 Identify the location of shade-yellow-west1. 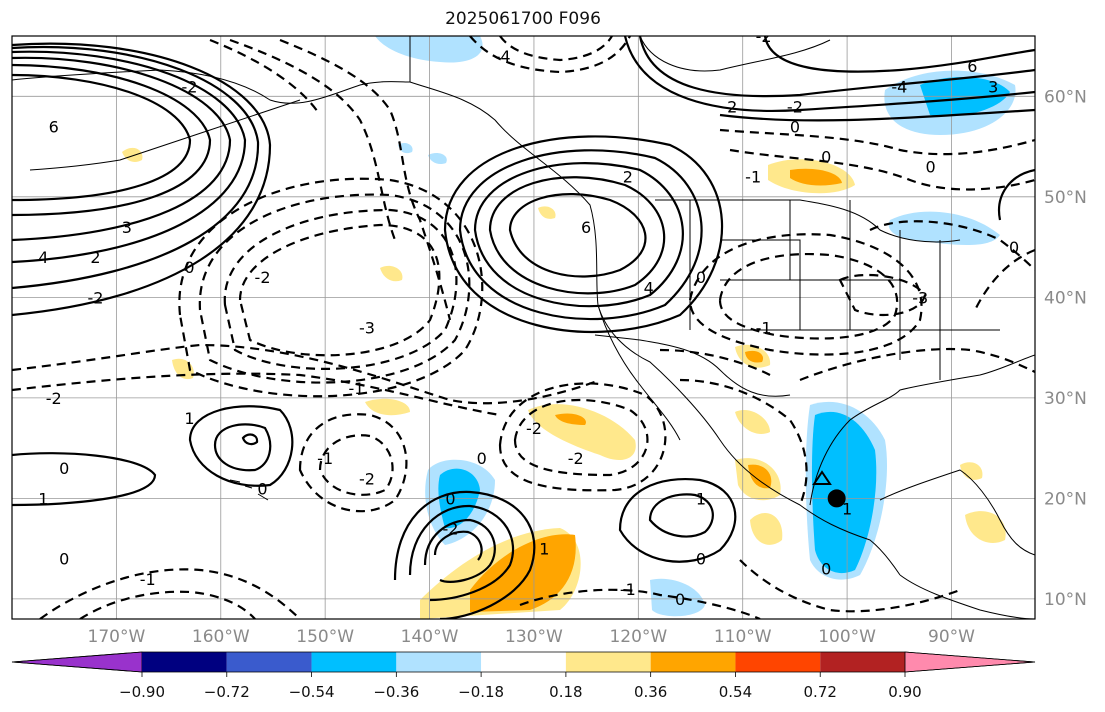
(132, 155).